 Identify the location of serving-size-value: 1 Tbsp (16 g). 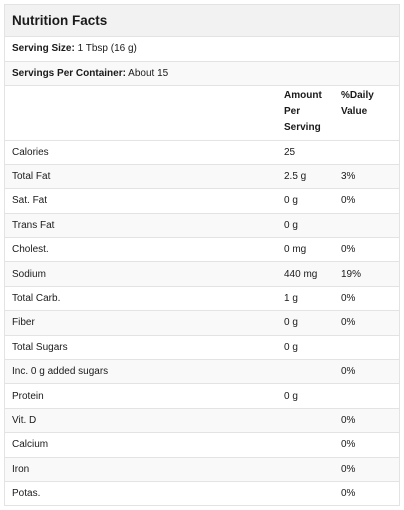
(107, 48).